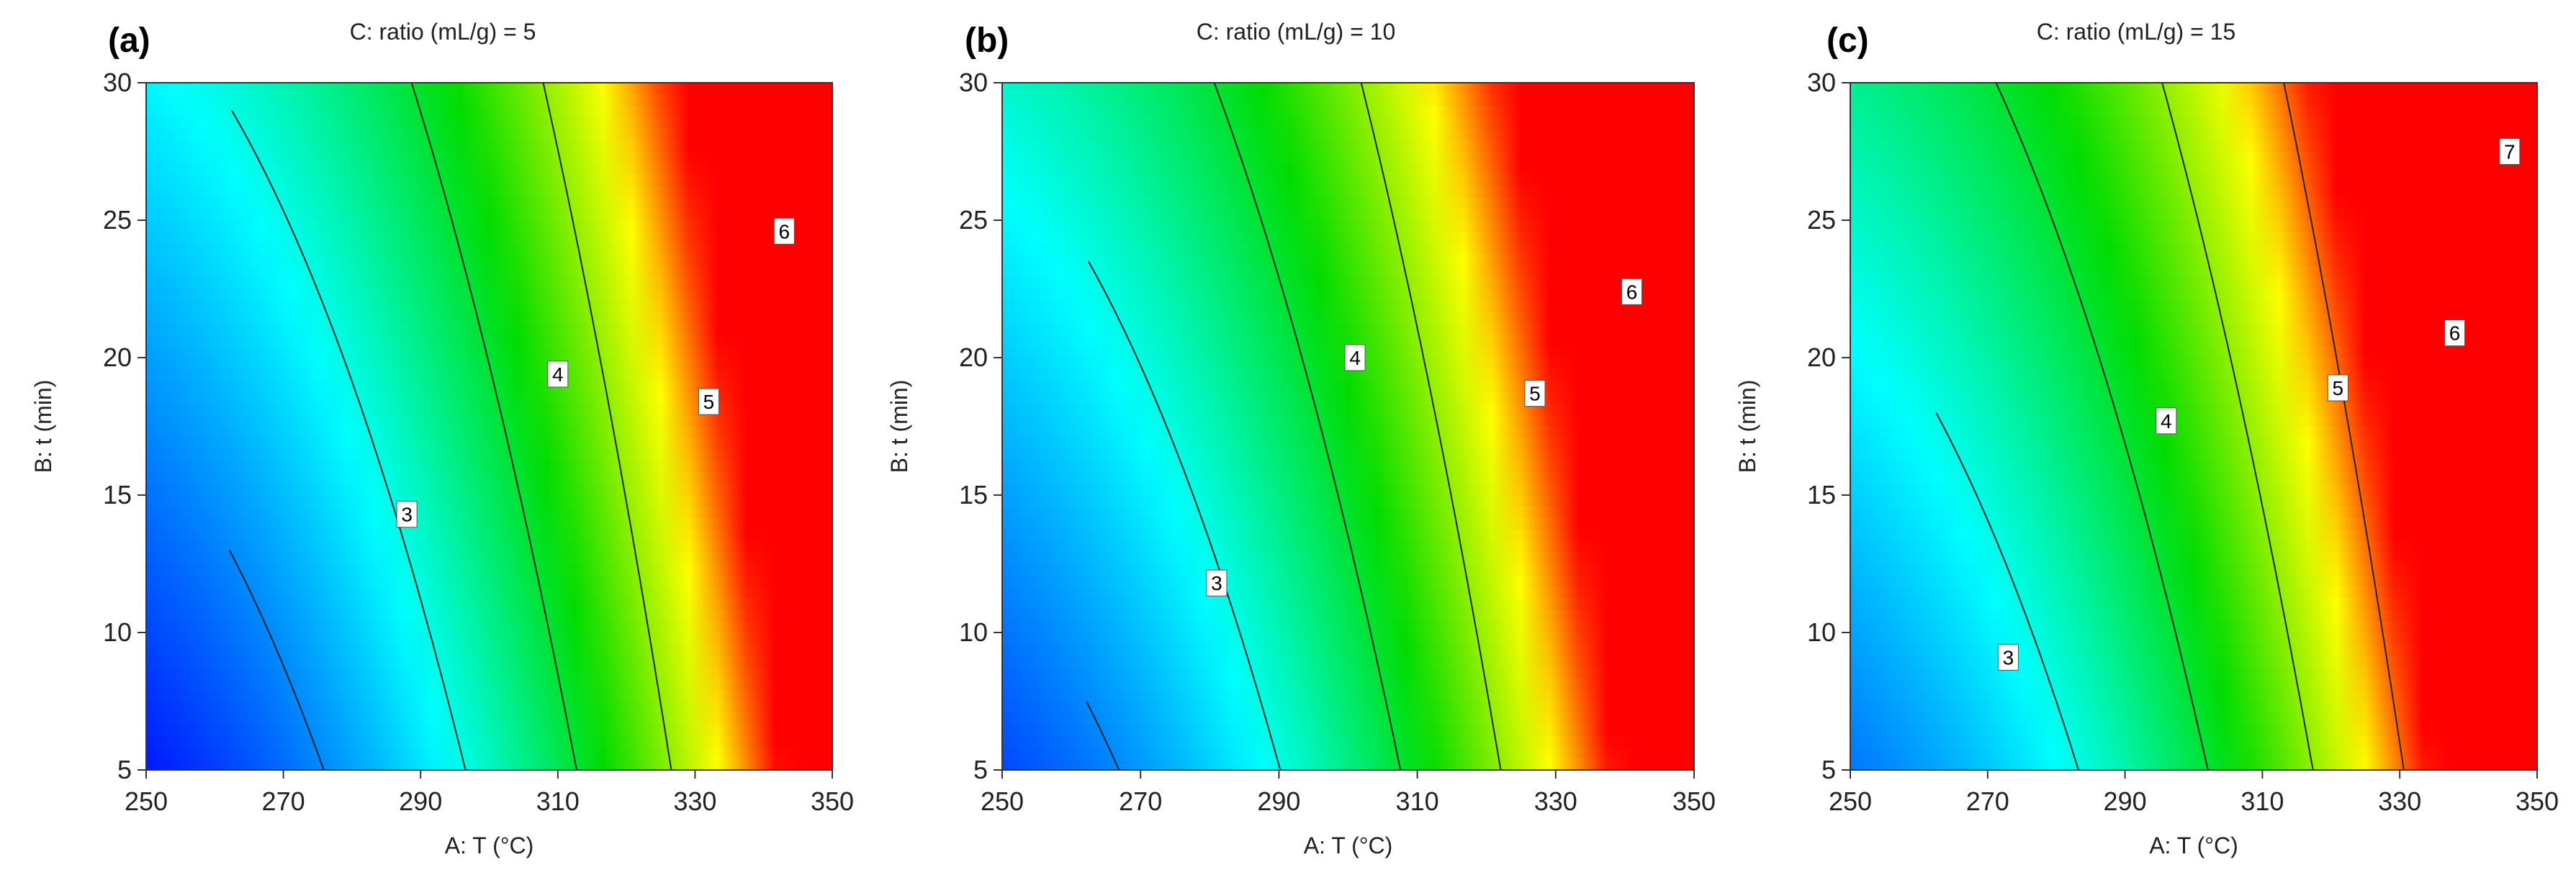 This screenshot has width=2576, height=893. Describe the element at coordinates (2262, 801) in the screenshot. I see `x-tick-label: 310` at that location.